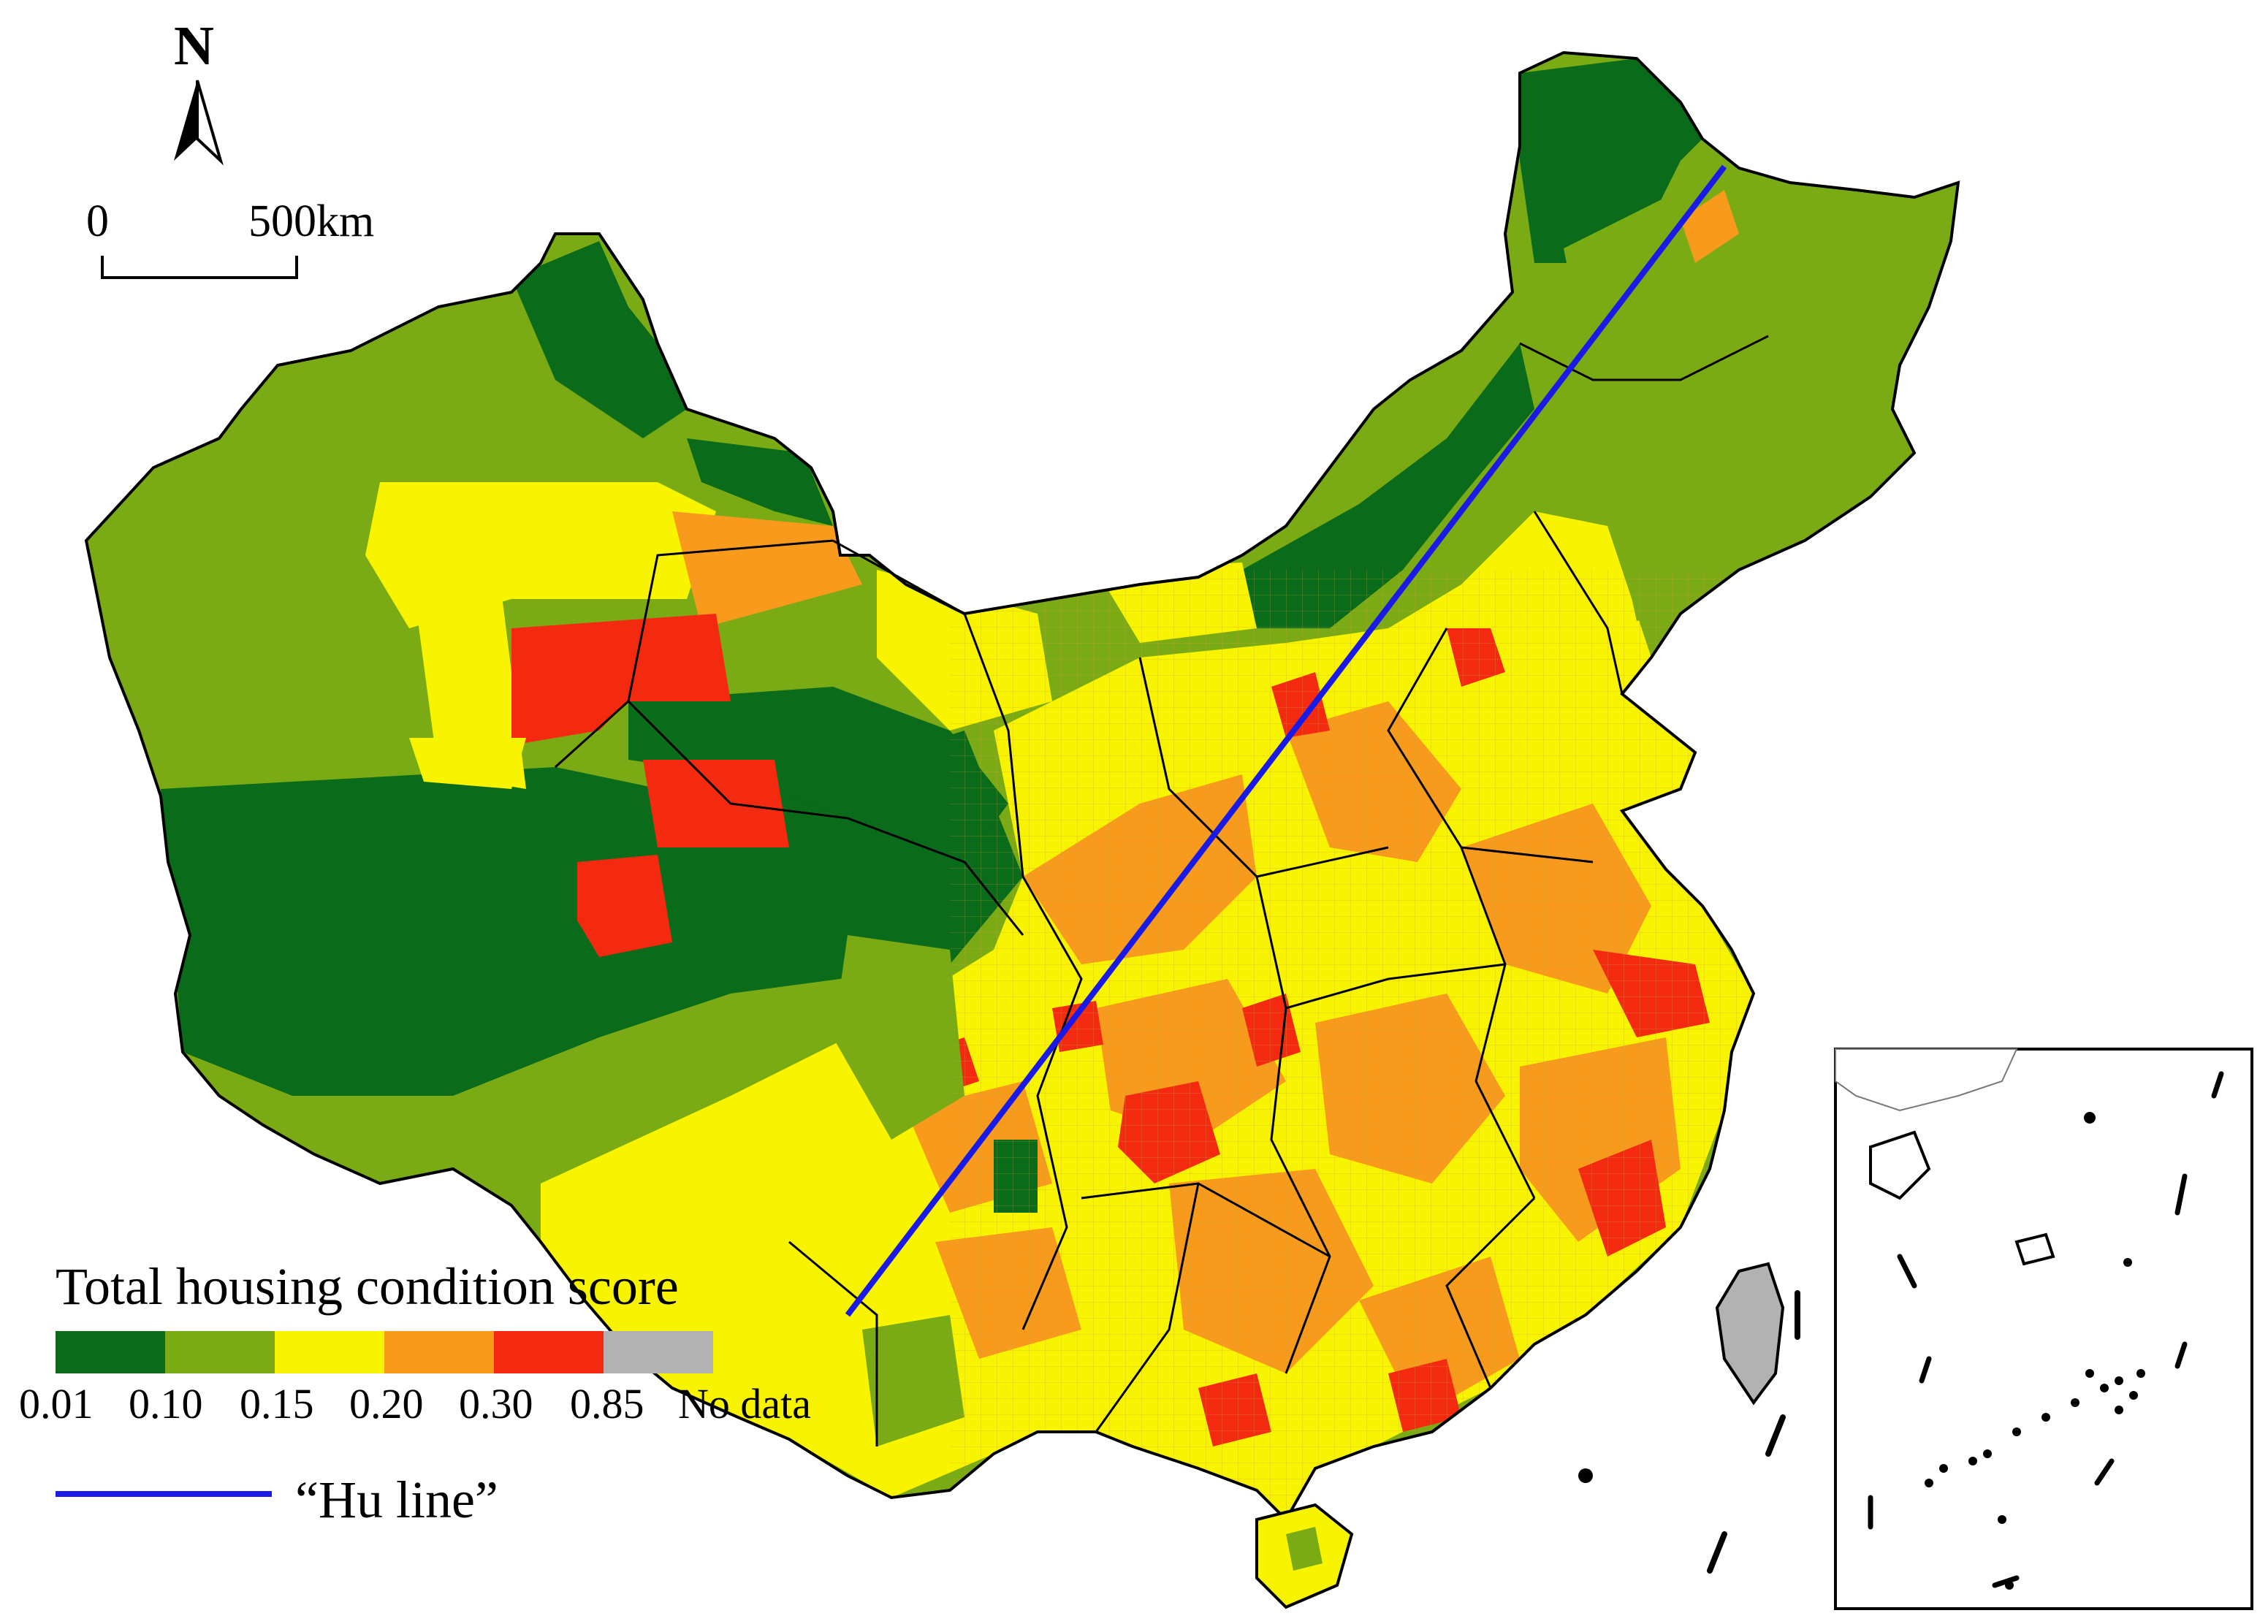 This screenshot has width=2268, height=1624. Describe the element at coordinates (607, 1403) in the screenshot. I see `legend-break-5: 0.85` at that location.